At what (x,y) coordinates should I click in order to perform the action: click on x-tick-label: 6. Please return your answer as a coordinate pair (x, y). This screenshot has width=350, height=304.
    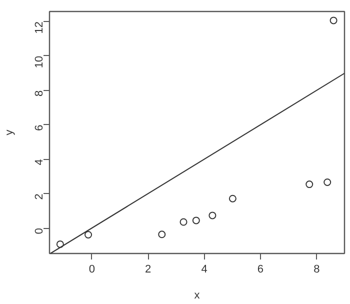
    Looking at the image, I should click on (260, 270).